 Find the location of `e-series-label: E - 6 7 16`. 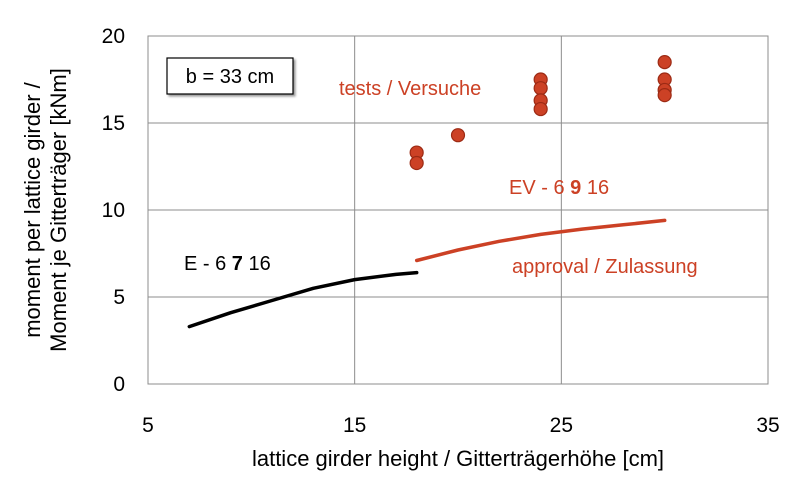

e-series-label: E - 6 7 16 is located at coordinates (227, 264).